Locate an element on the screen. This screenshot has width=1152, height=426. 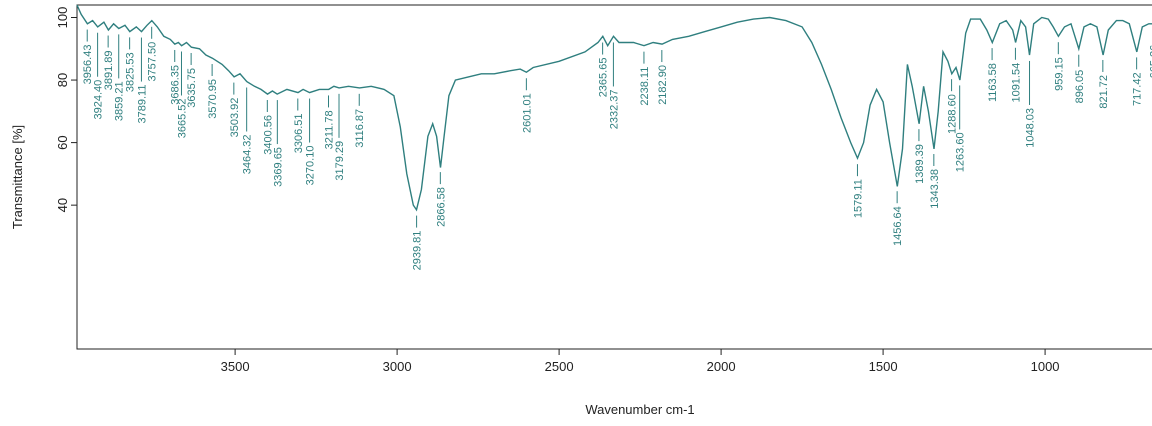
peak-label: 1263.60 is located at coordinates (961, 152).